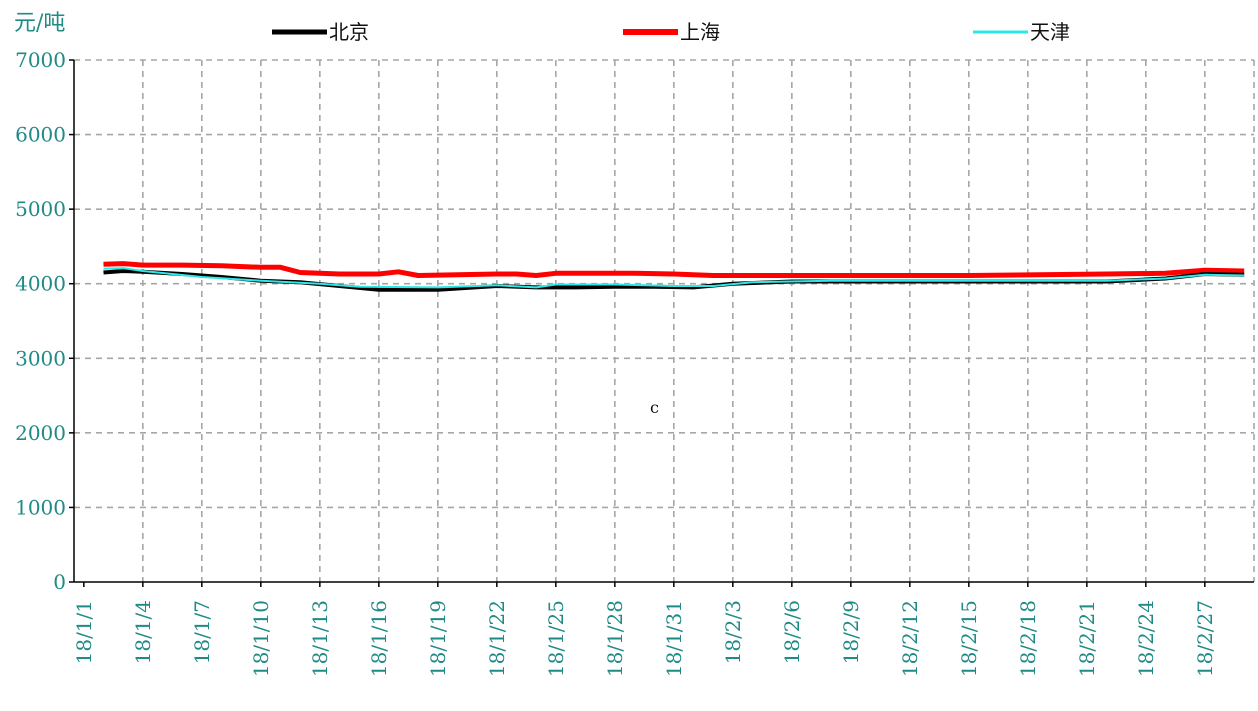  What do you see at coordinates (40, 358) in the screenshot?
I see `y-tick-label: 3000` at bounding box center [40, 358].